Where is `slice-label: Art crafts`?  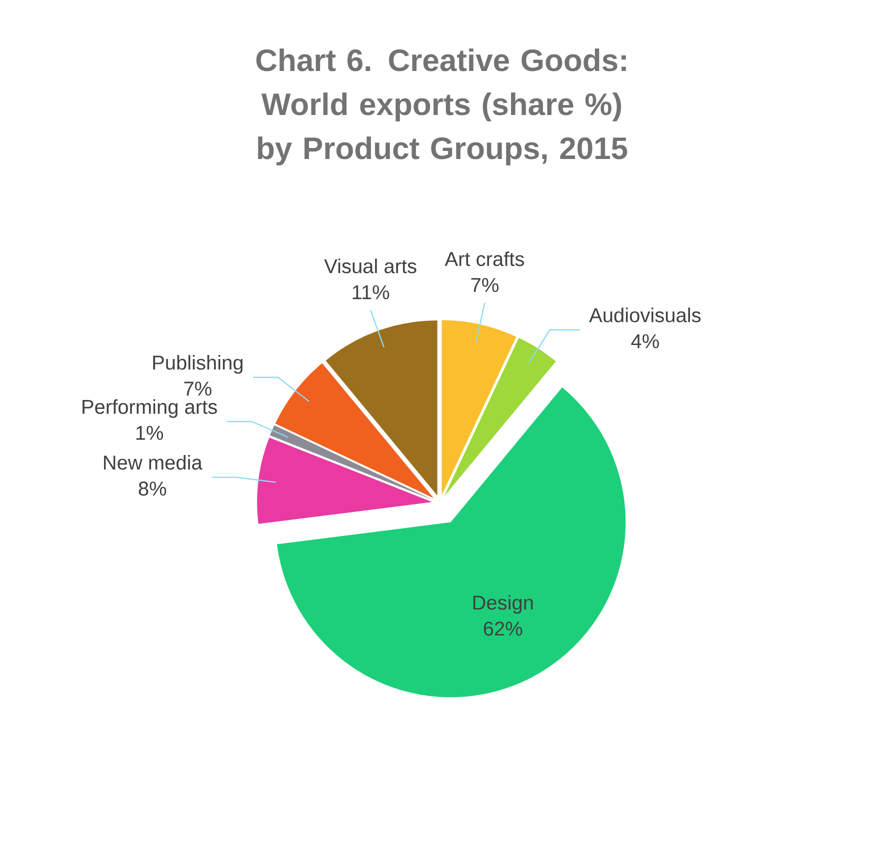 slice-label: Art crafts is located at coordinates (484, 258).